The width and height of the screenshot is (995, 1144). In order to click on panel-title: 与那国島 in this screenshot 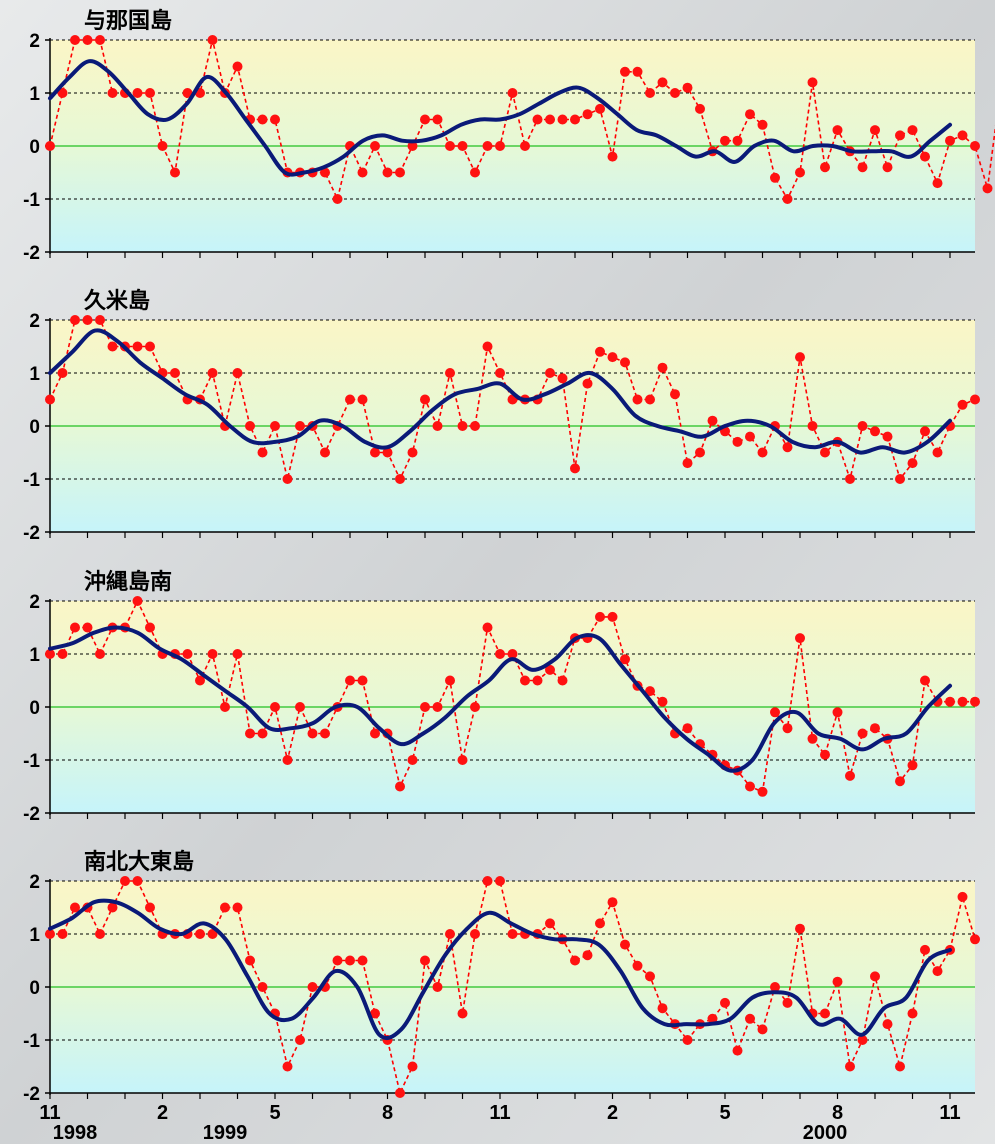, I will do `click(128, 20)`.